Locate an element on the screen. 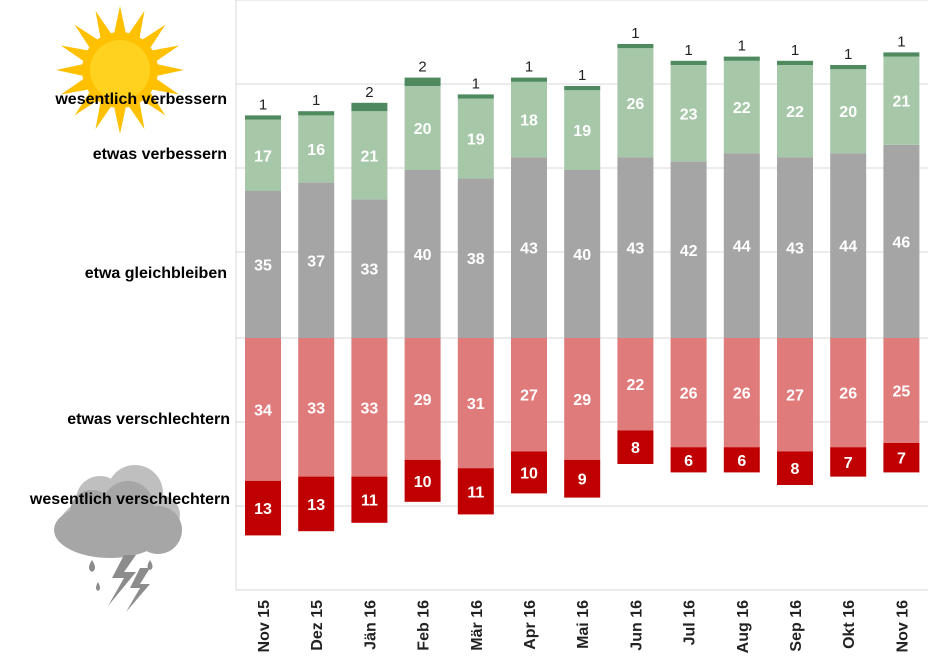 This screenshot has height=670, width=950. value-label: 18 is located at coordinates (529, 121).